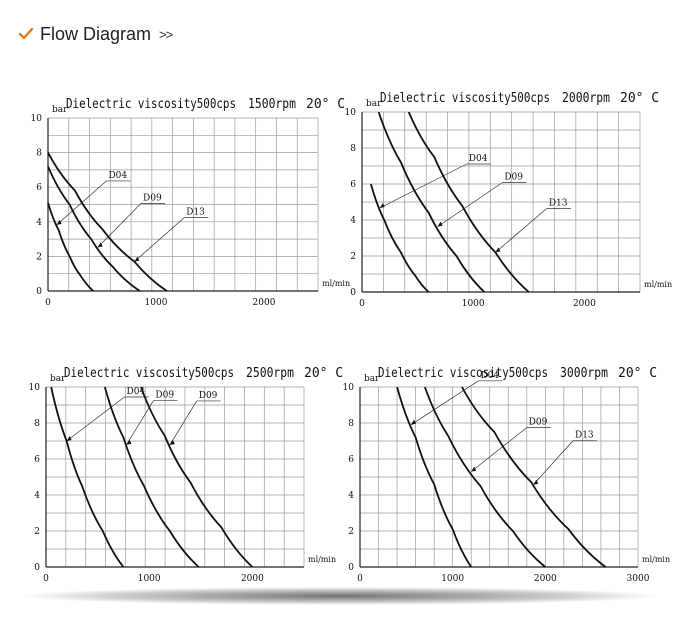  I want to click on chart-rpm: 2500rpm, so click(270, 373).